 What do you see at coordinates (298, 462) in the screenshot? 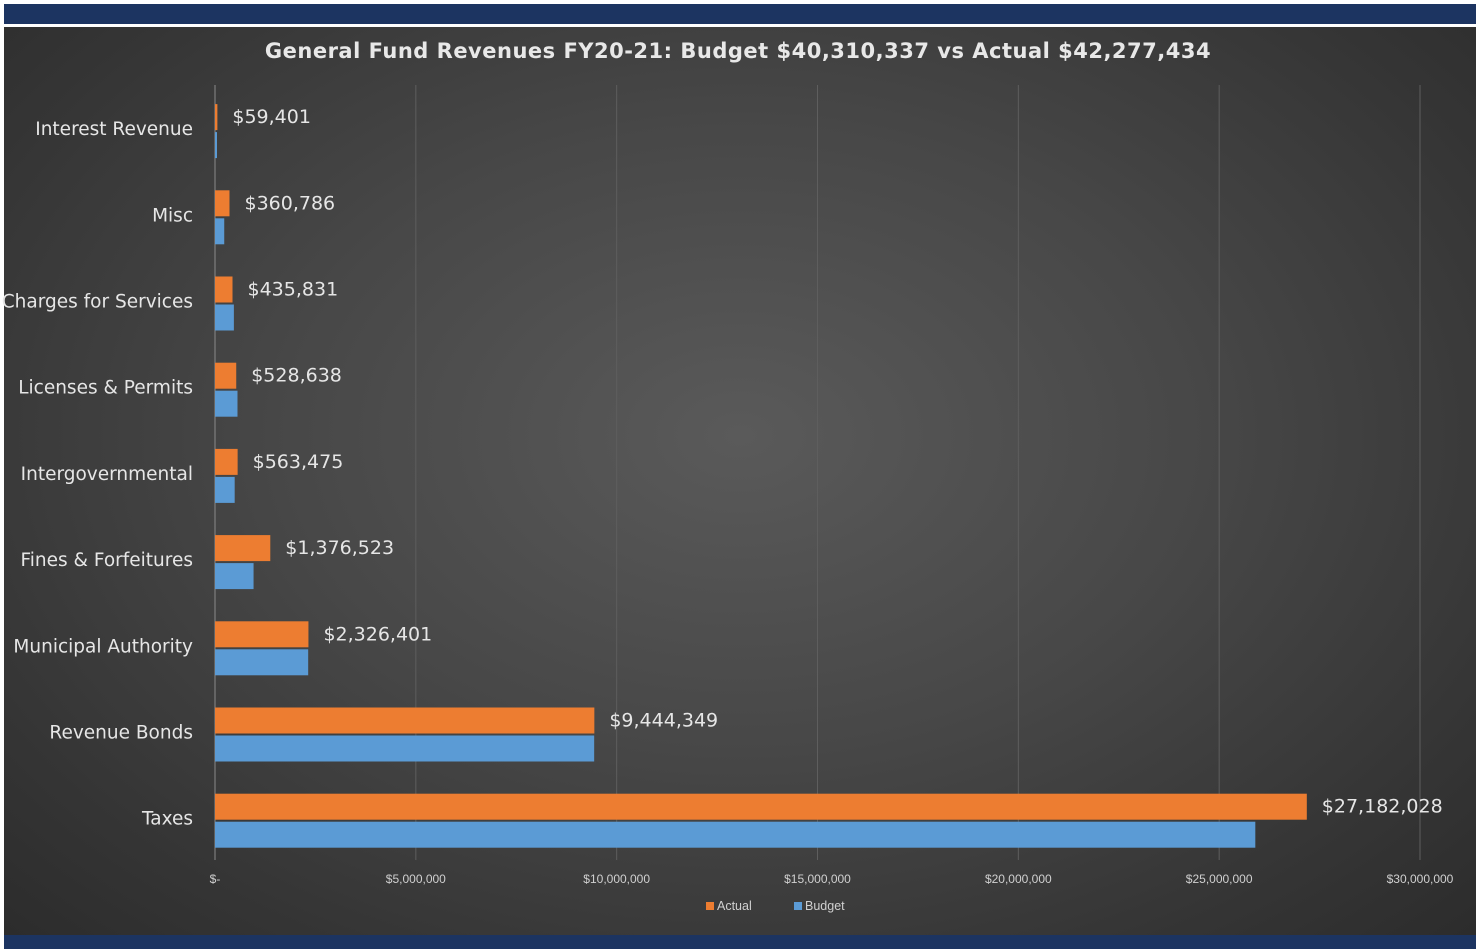
I see `value-label: $563,475` at bounding box center [298, 462].